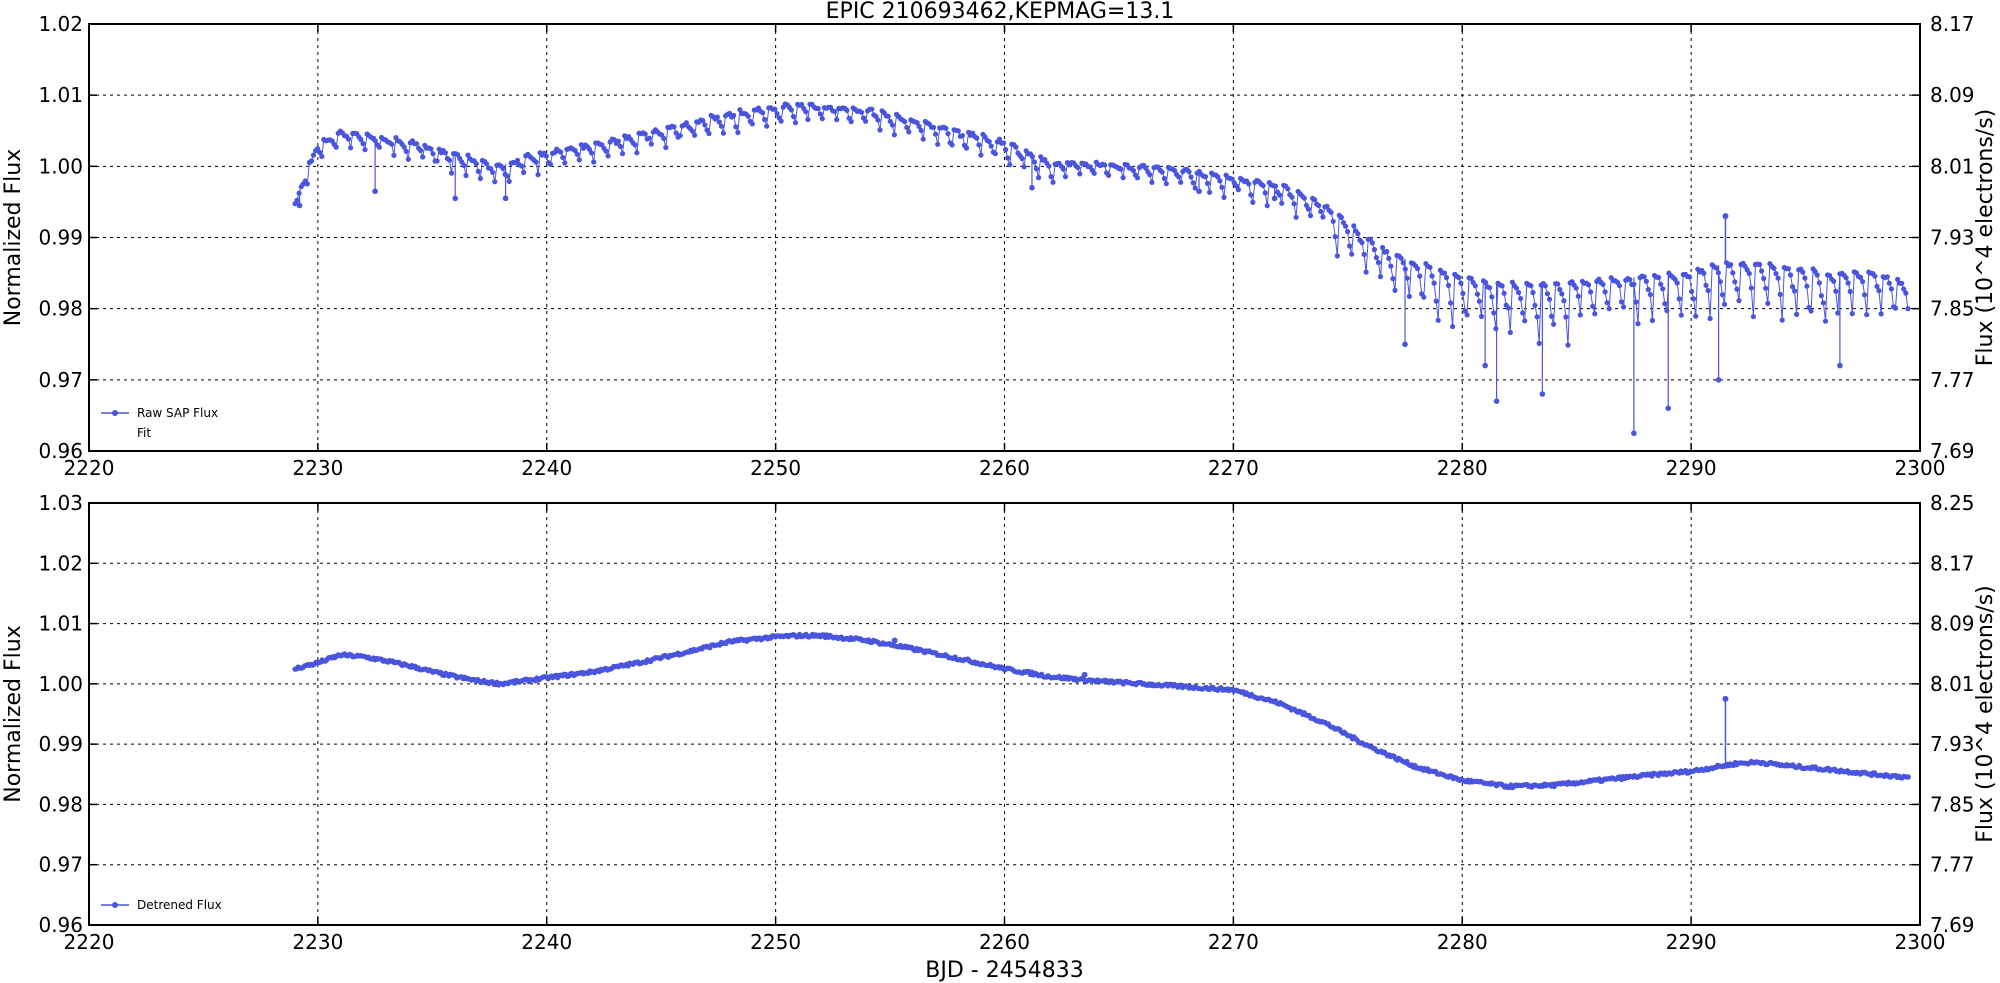  Describe the element at coordinates (546, 942) in the screenshot. I see `x-tick-label: 2240` at that location.